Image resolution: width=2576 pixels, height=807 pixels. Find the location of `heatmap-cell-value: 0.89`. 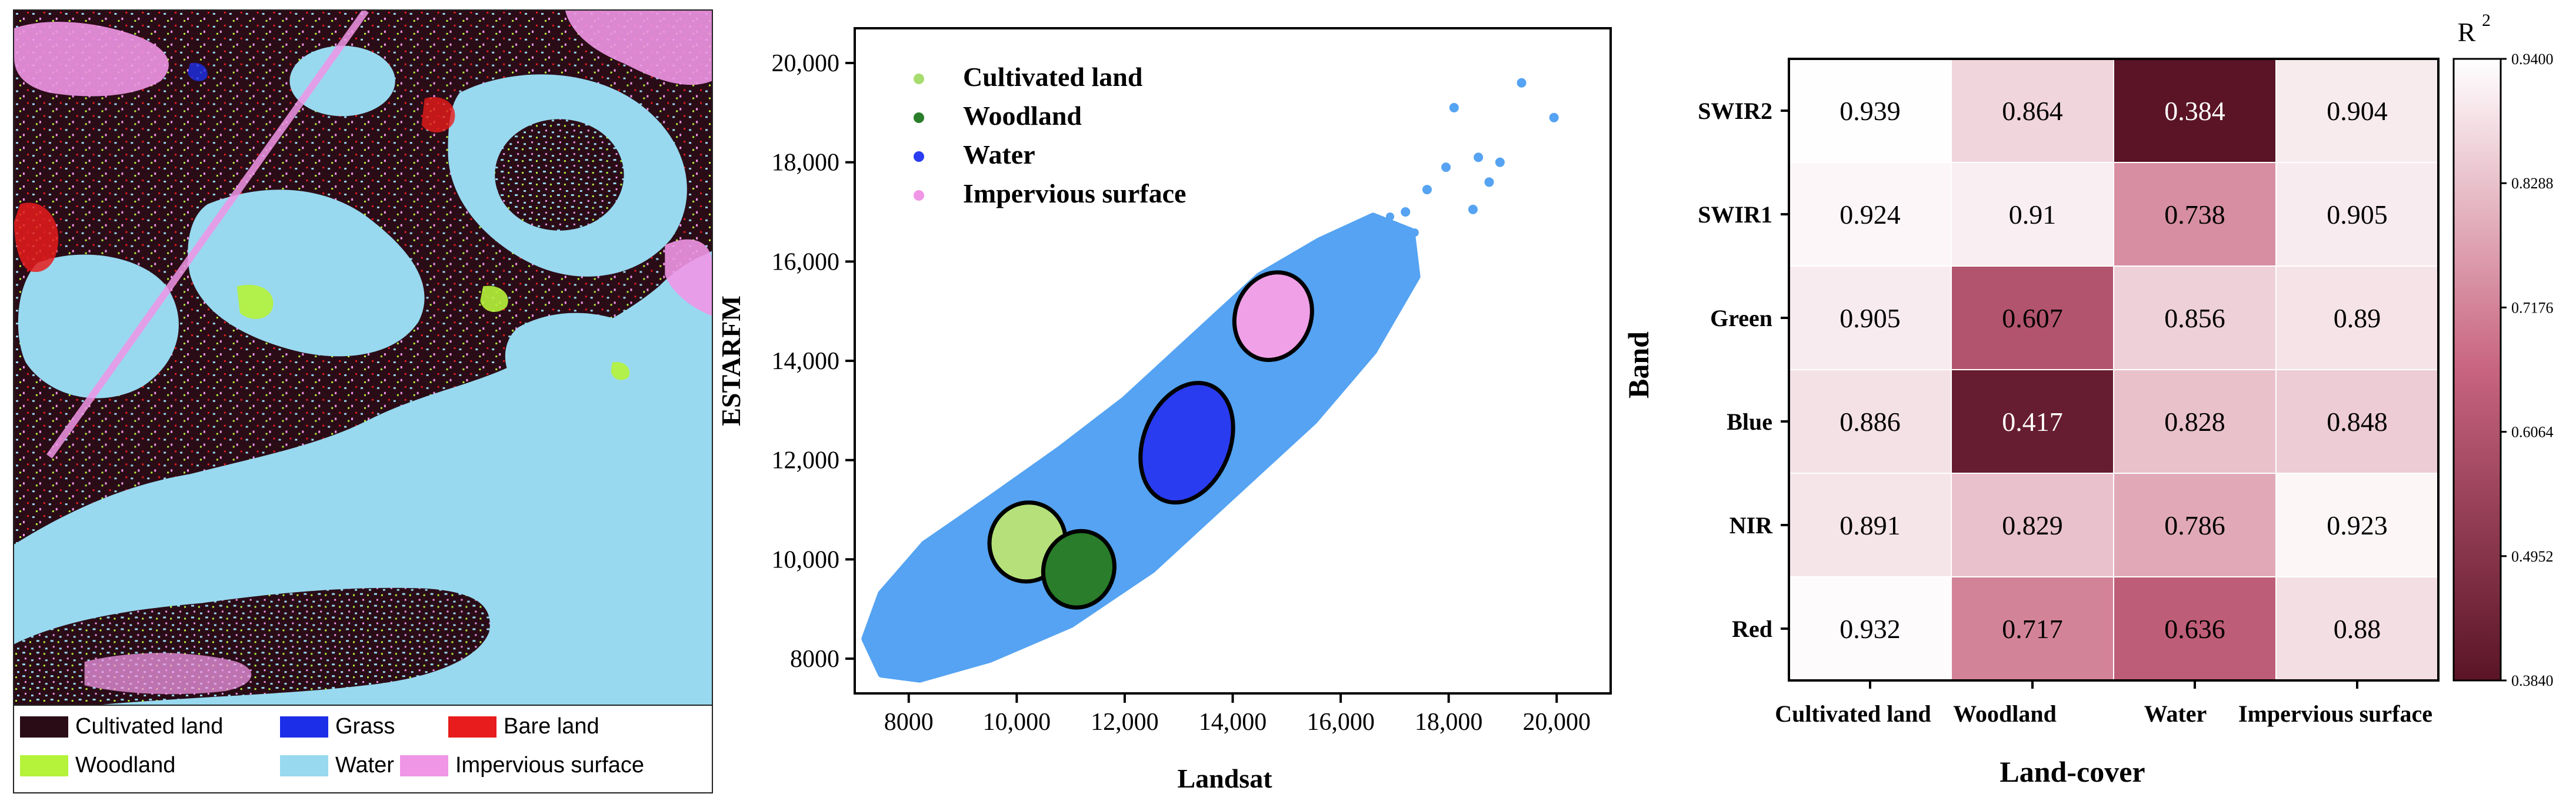

heatmap-cell-value: 0.89 is located at coordinates (2357, 318).